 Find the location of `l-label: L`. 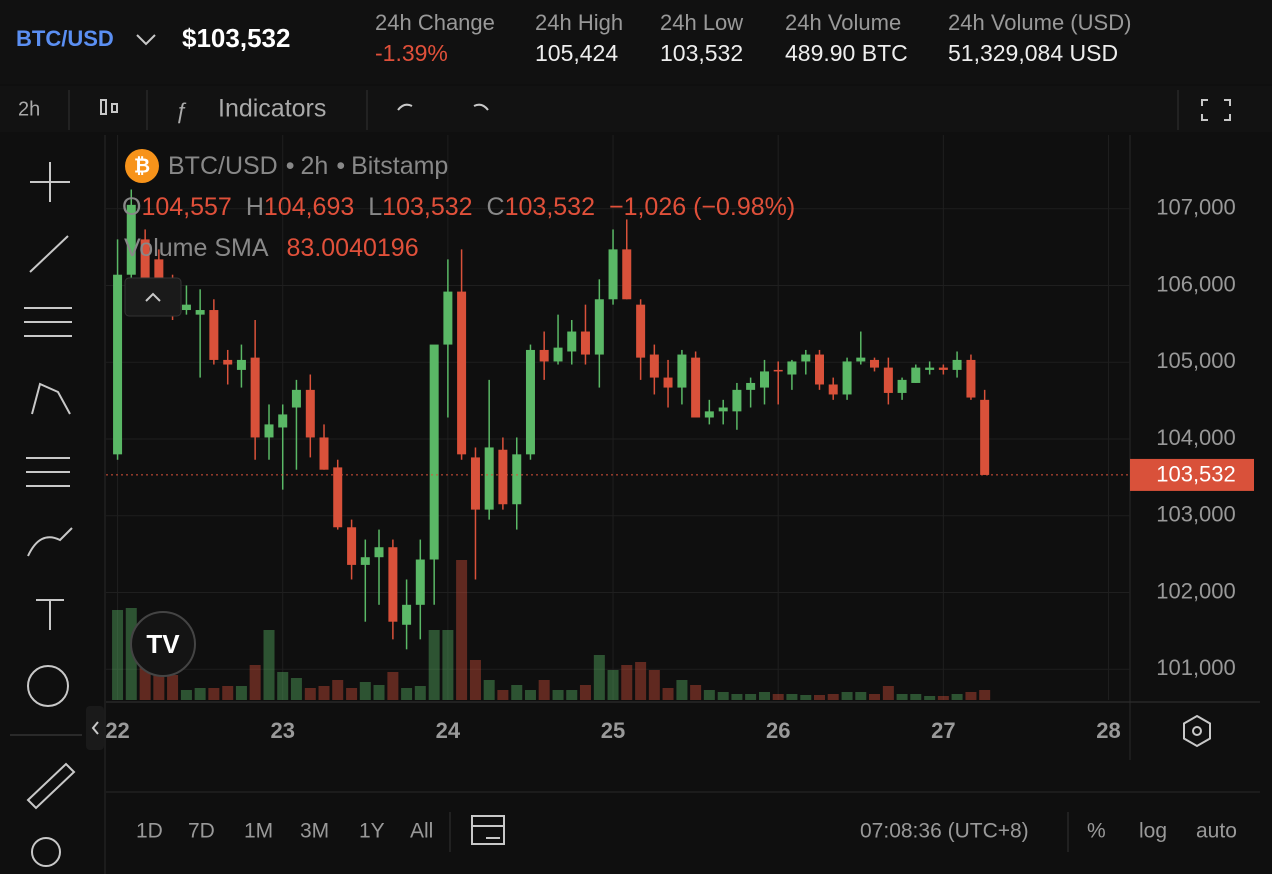

l-label: L is located at coordinates (375, 207).